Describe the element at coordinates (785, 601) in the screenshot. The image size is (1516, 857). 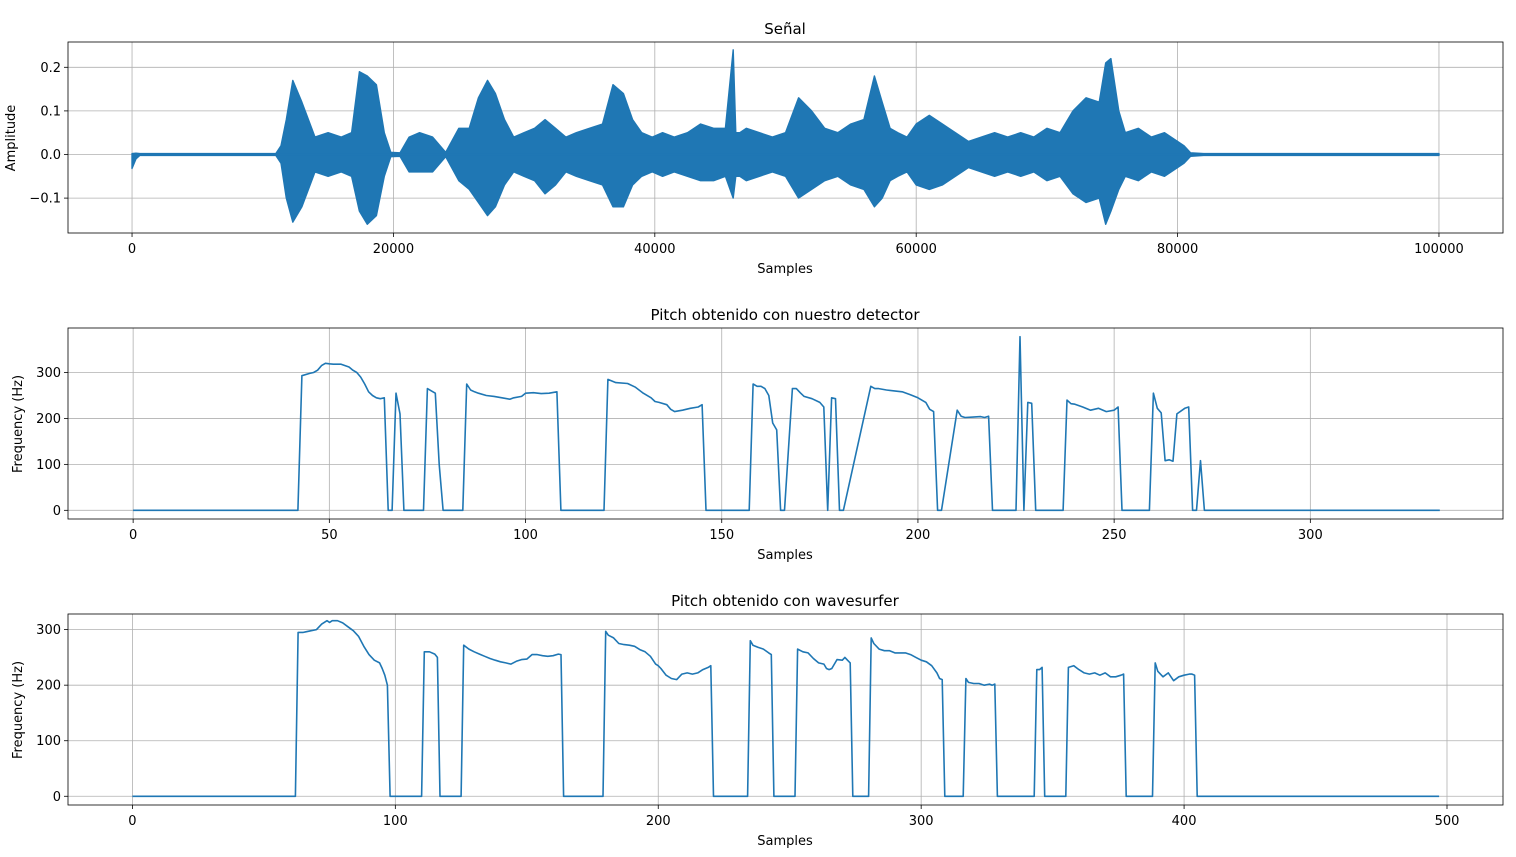
I see `panel-title: Pitch obtenido con wavesurfer` at that location.